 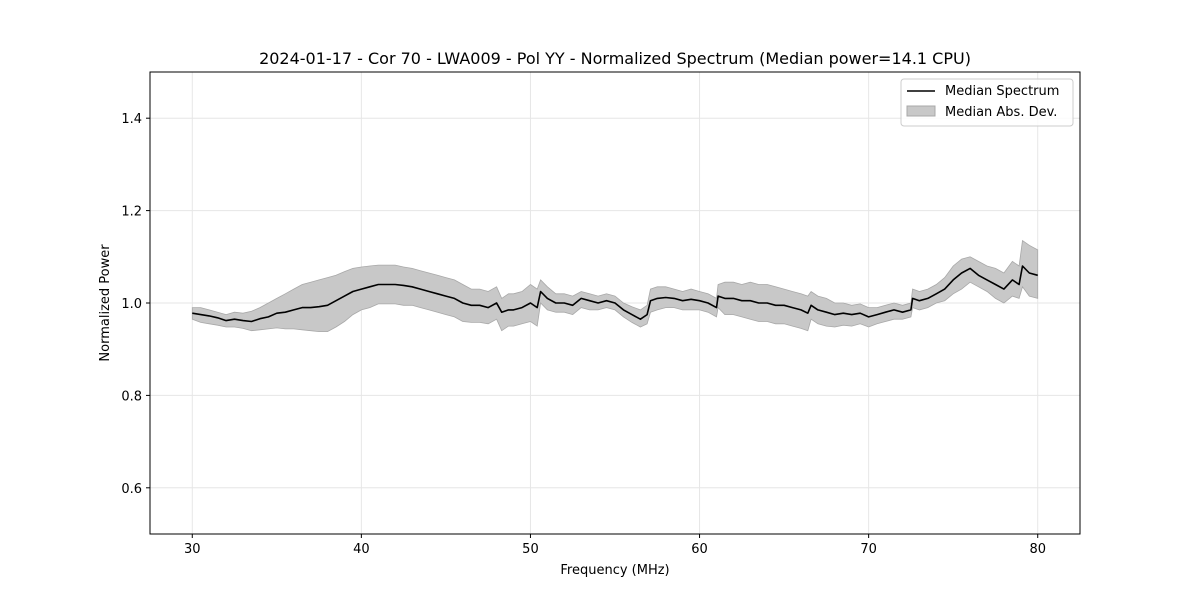 What do you see at coordinates (105, 303) in the screenshot?
I see `y-axis-label: Normalized Power` at bounding box center [105, 303].